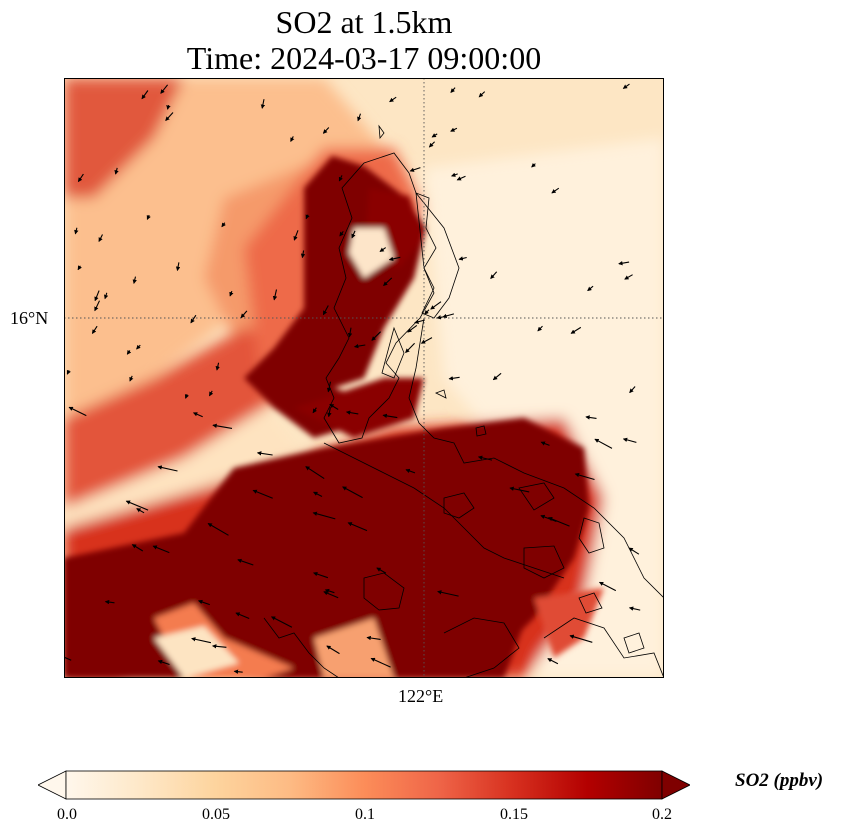  What do you see at coordinates (365, 814) in the screenshot?
I see `colorbar-tick-2: 0.1` at bounding box center [365, 814].